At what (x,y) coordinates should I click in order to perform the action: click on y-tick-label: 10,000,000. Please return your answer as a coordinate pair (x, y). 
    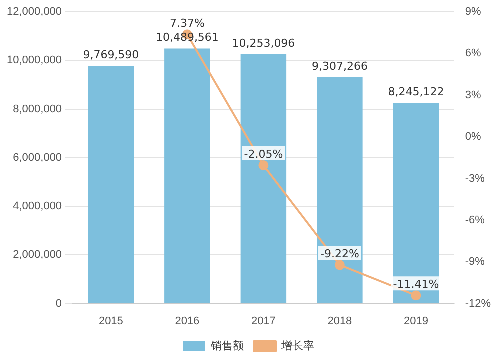
    Looking at the image, I should click on (34, 60).